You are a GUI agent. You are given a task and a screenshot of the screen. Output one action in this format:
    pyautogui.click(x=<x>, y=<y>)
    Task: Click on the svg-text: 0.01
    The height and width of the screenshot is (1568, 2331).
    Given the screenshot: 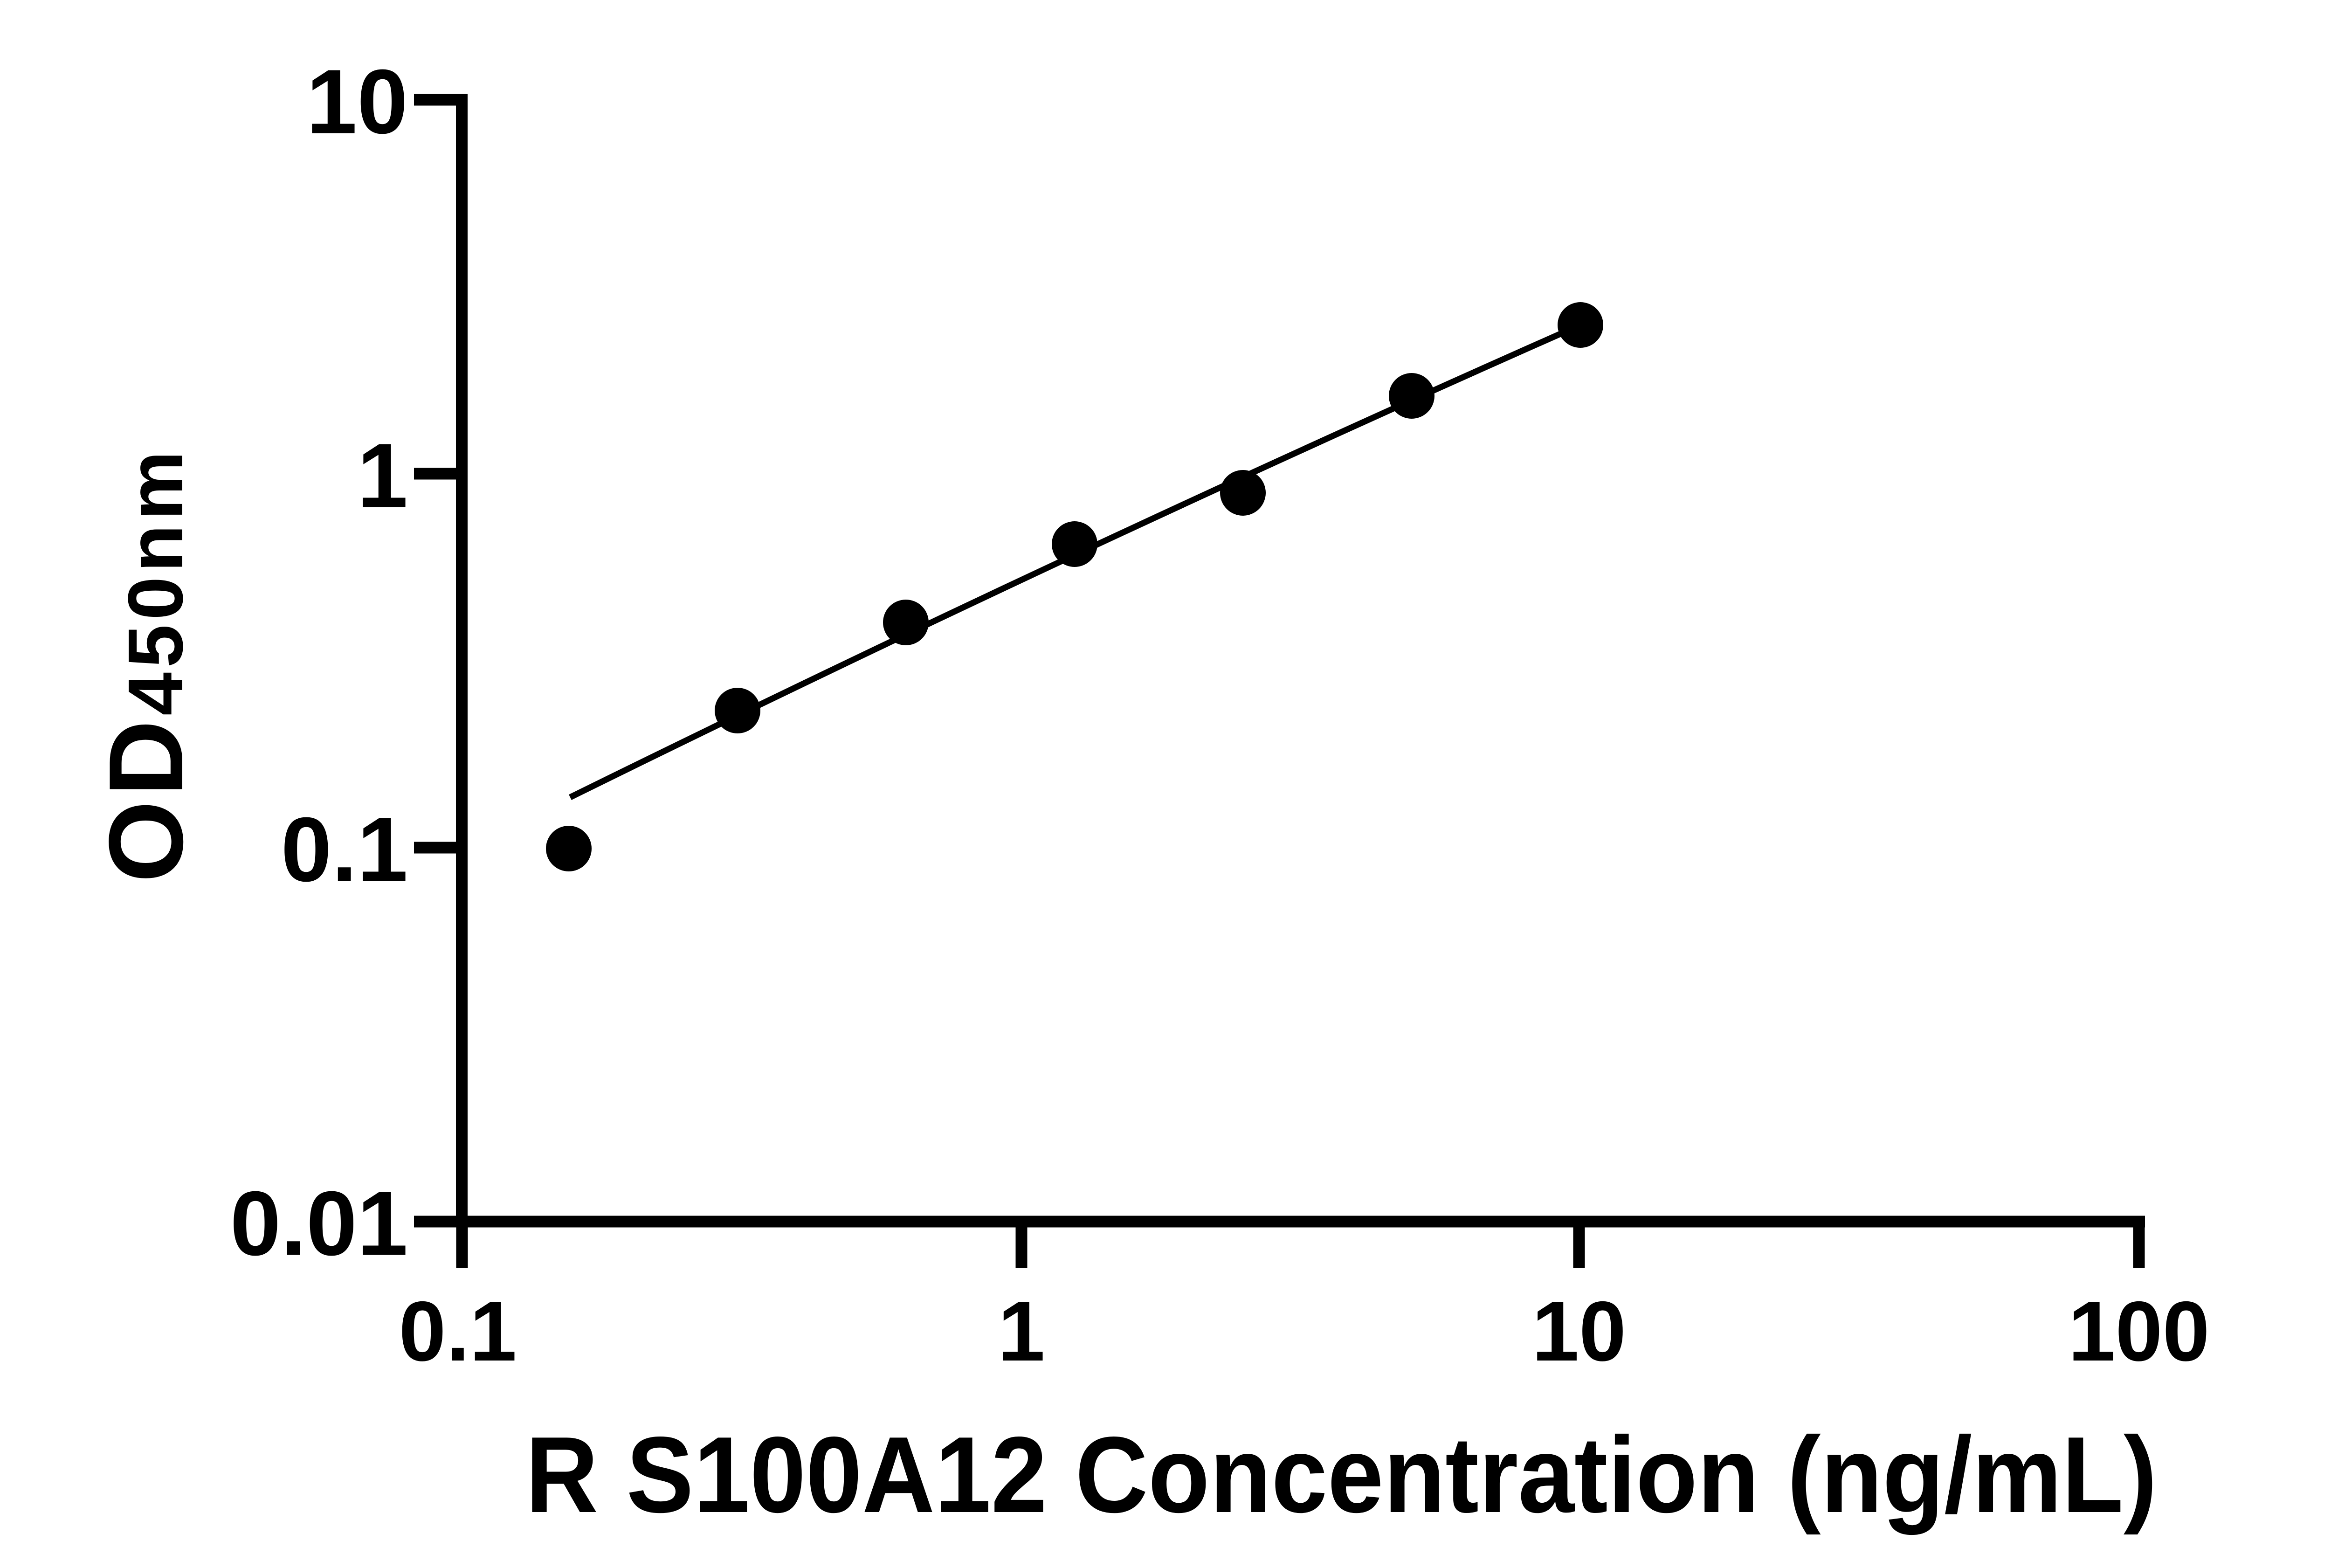 What is the action you would take?
    pyautogui.click(x=319, y=1224)
    